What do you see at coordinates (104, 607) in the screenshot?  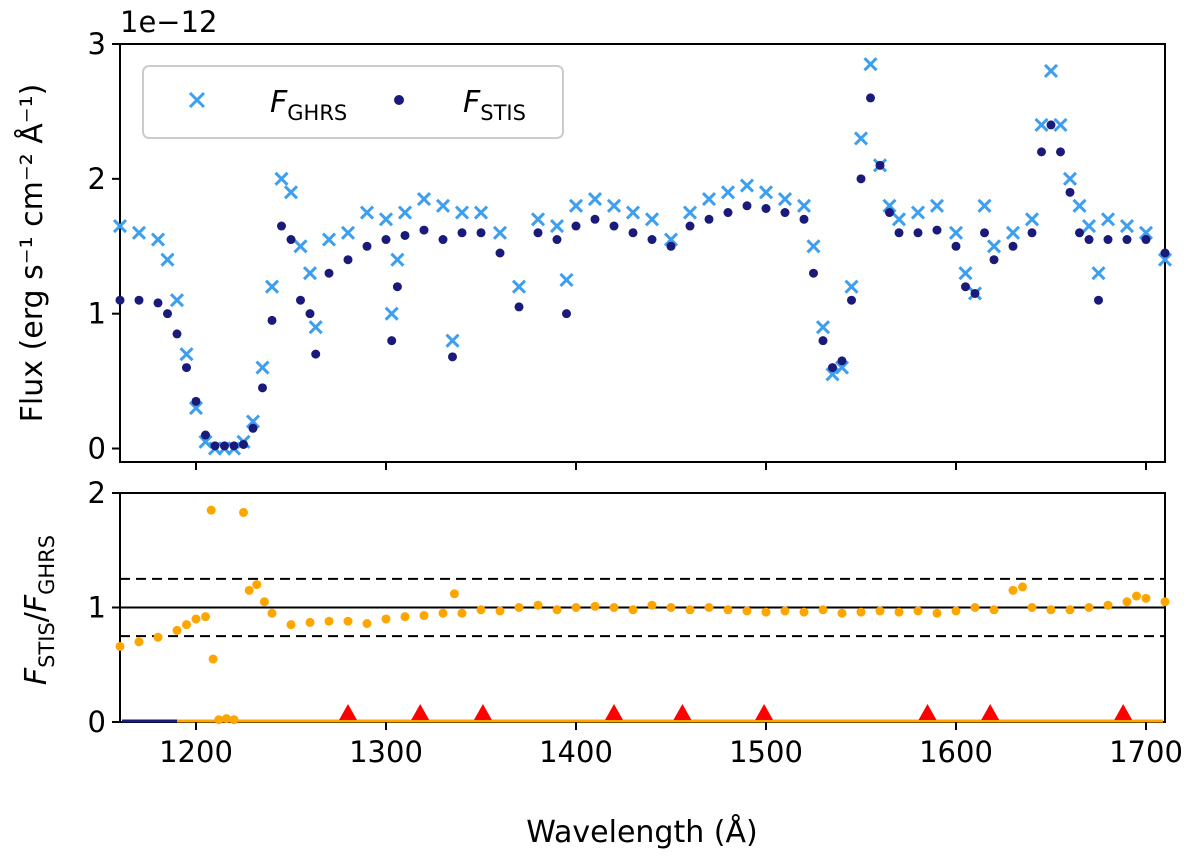 I see `bottom-y-ticks: 0 1 2` at bounding box center [104, 607].